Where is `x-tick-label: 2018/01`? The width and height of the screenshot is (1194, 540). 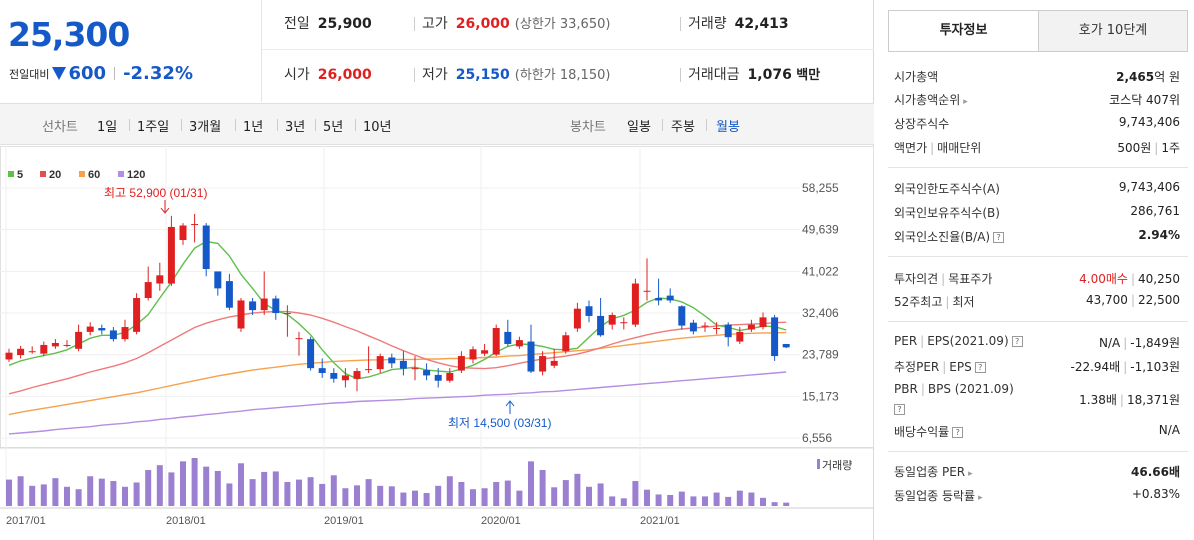 x-tick-label: 2018/01 is located at coordinates (186, 521).